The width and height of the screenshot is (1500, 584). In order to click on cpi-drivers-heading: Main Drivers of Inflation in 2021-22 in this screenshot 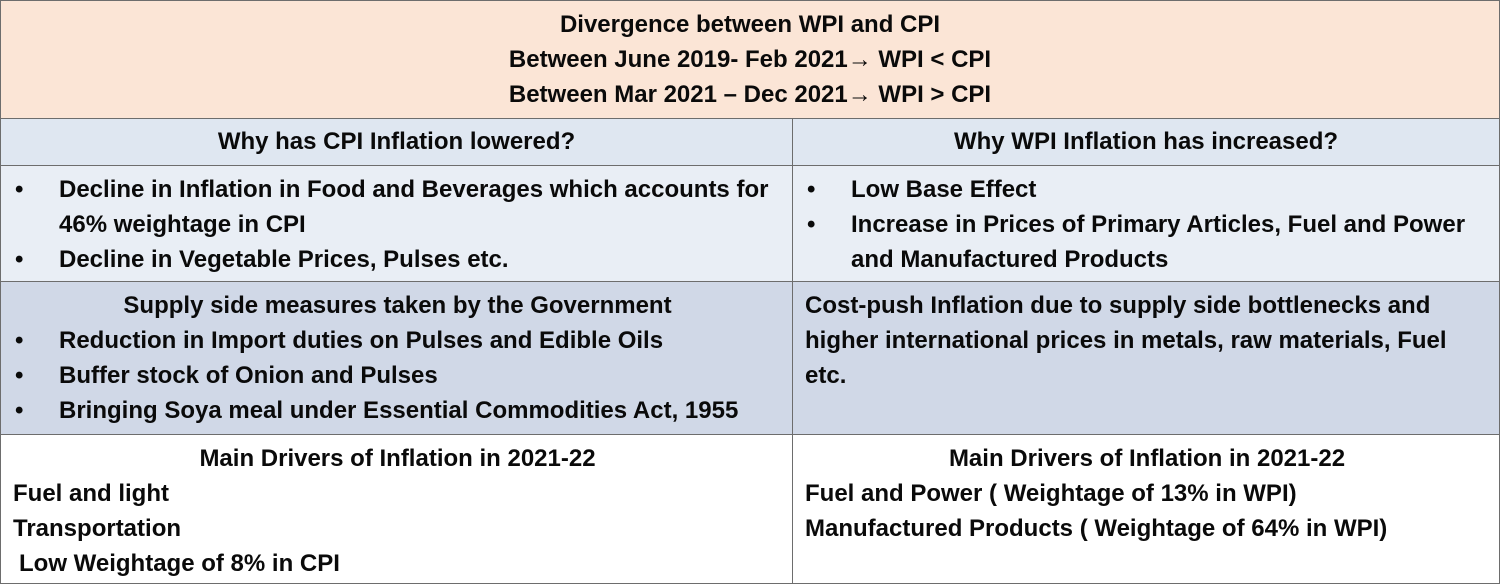, I will do `click(397, 458)`.